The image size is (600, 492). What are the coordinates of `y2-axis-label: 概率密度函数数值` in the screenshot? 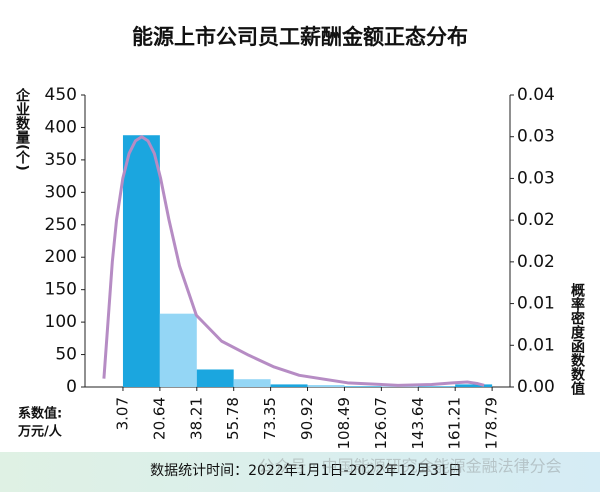 It's located at (577, 338).